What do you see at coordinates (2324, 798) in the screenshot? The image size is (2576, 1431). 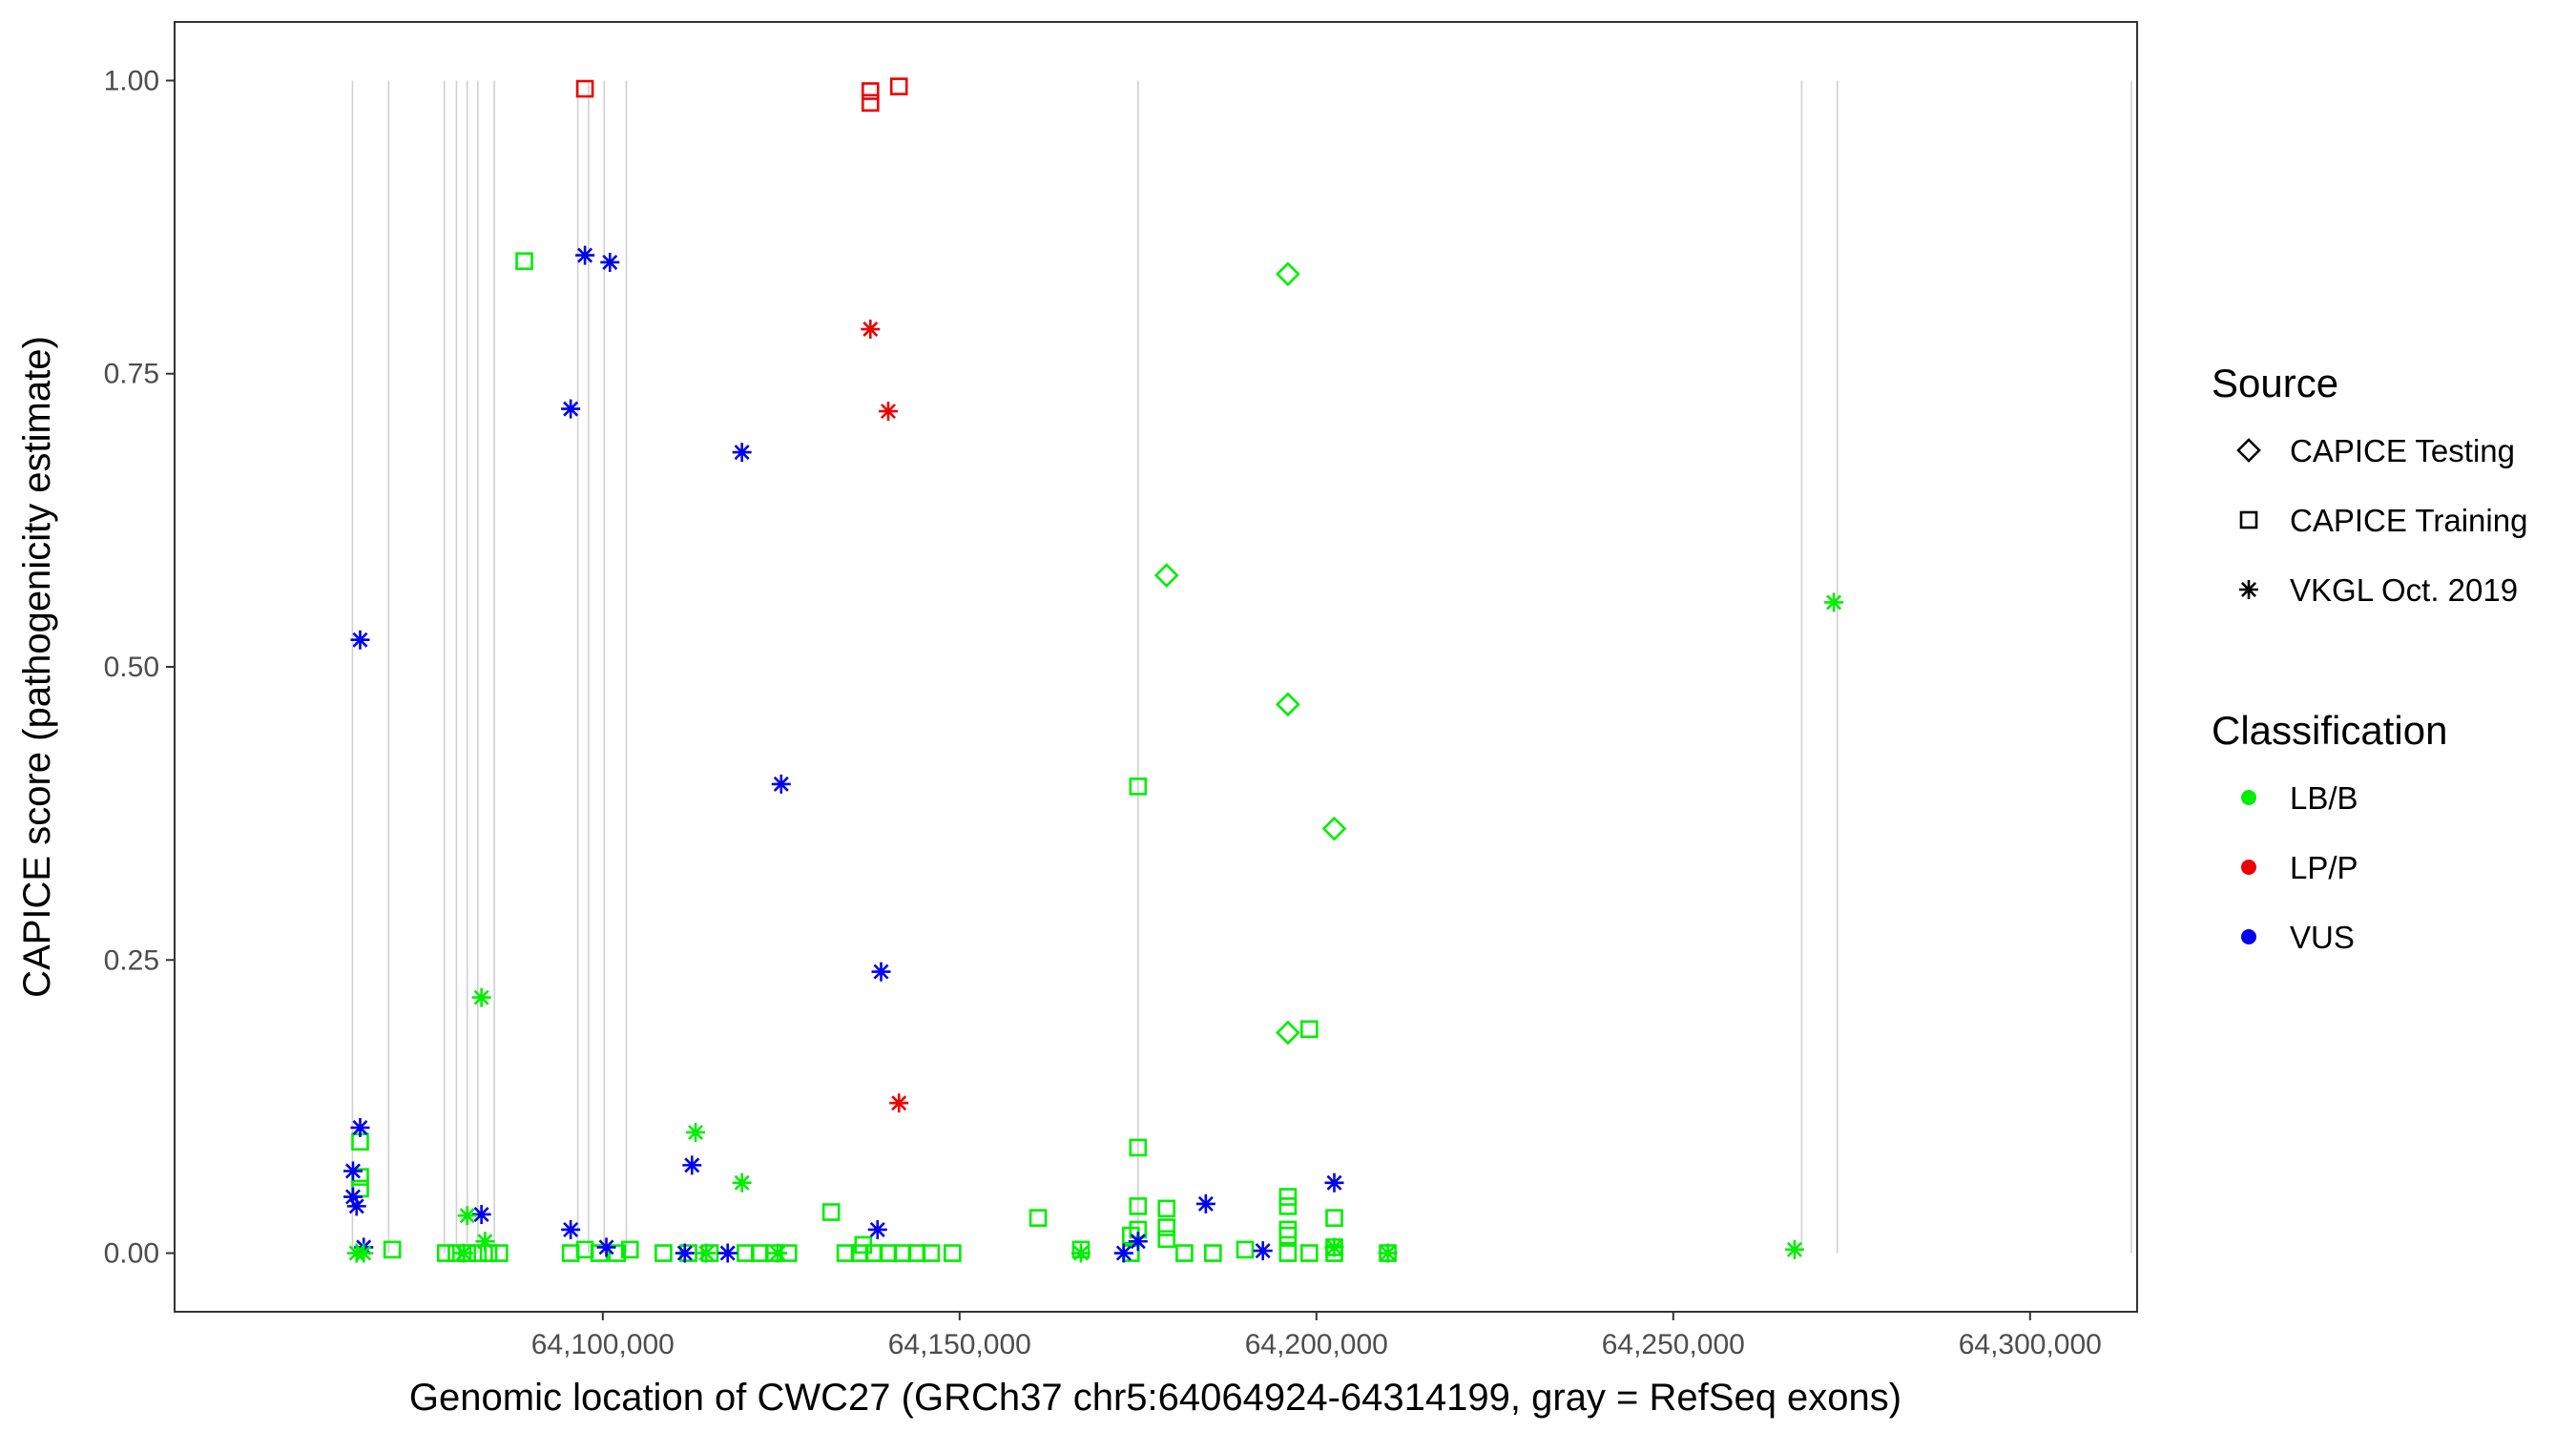 I see `legend-label: LB/B` at bounding box center [2324, 798].